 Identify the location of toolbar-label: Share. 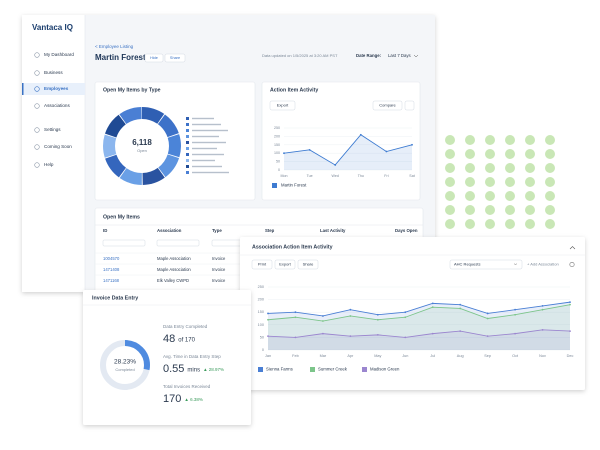
(308, 264).